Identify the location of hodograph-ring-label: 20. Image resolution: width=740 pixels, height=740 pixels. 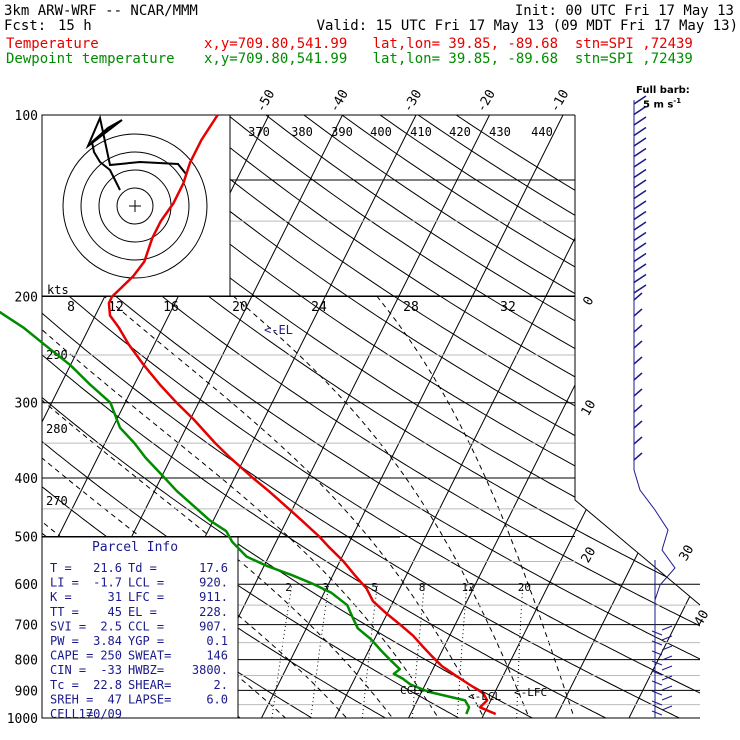
(240, 307).